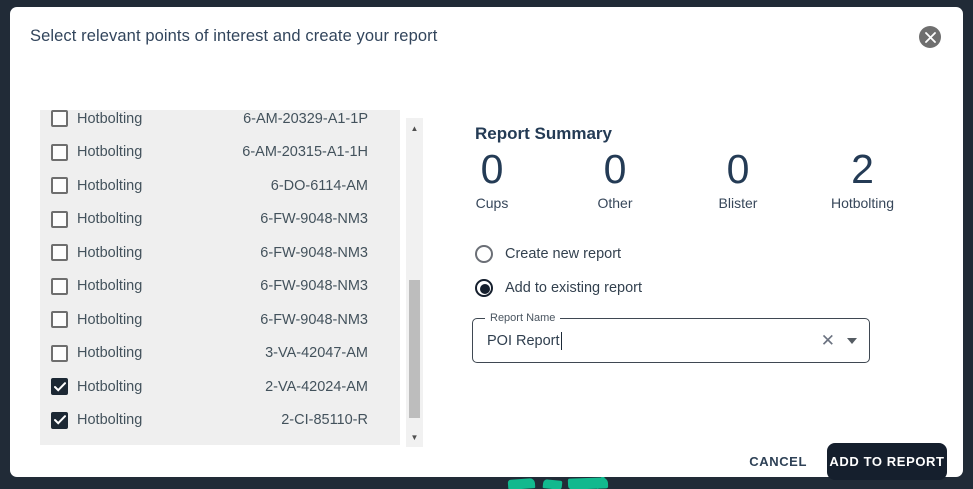 The width and height of the screenshot is (973, 489). I want to click on poi-id-label: 6-AM-20329-A1-1P, so click(305, 118).